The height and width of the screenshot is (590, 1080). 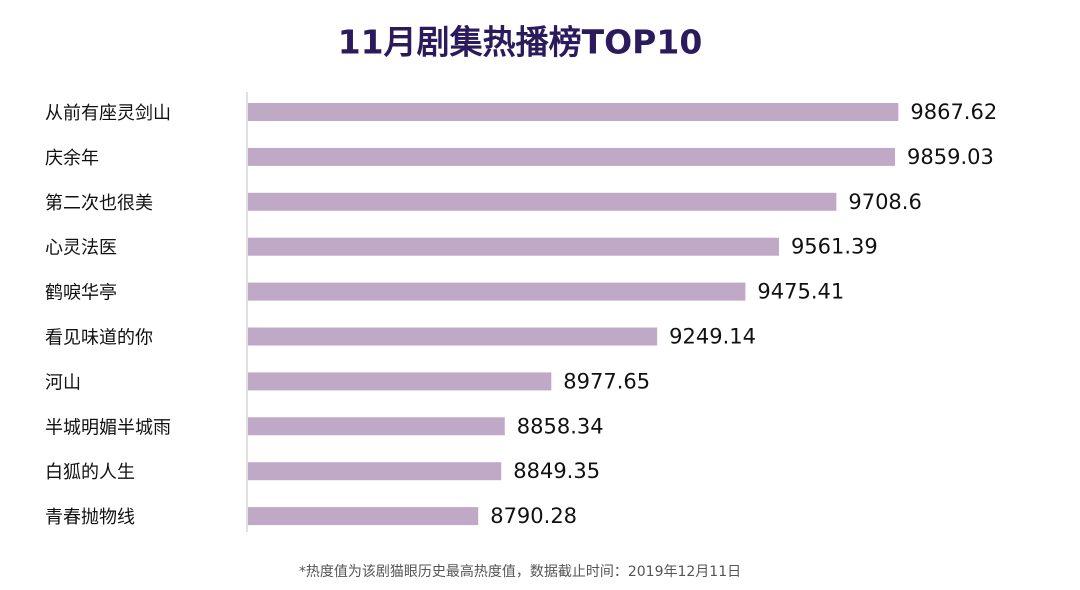 What do you see at coordinates (90, 517) in the screenshot?
I see `category-label: 青春抛物线` at bounding box center [90, 517].